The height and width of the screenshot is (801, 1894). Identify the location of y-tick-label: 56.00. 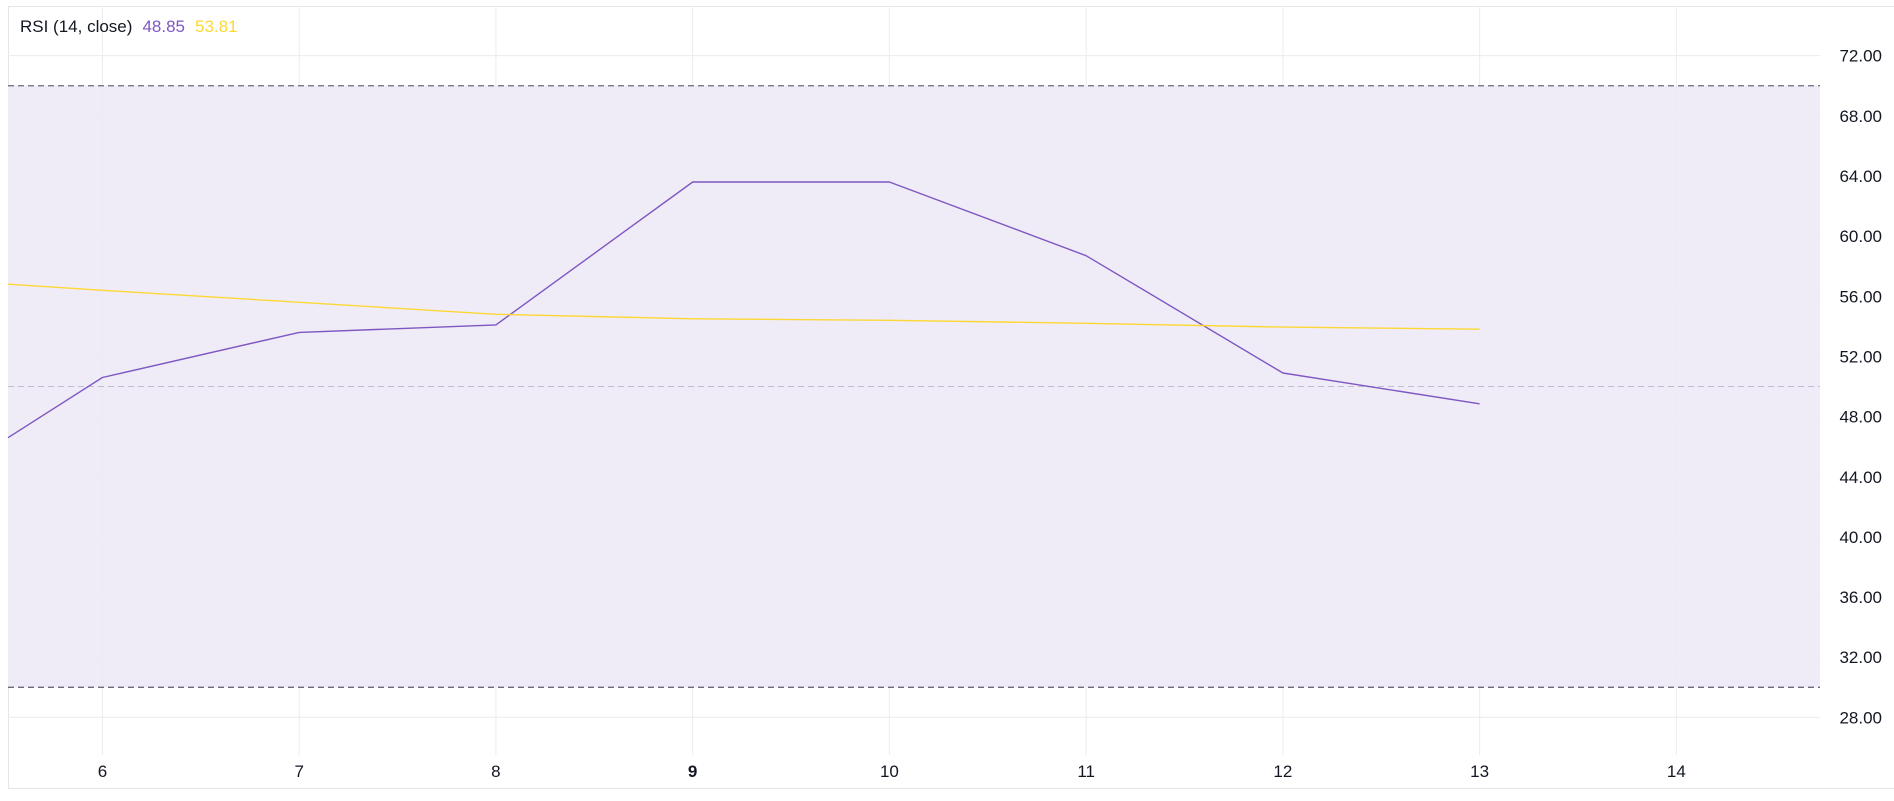
(1860, 296).